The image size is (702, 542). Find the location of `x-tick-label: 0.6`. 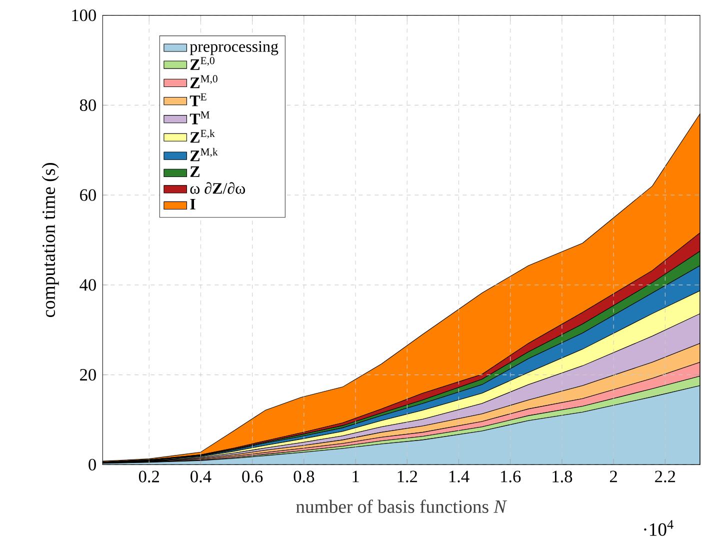

x-tick-label: 0.6 is located at coordinates (252, 476).